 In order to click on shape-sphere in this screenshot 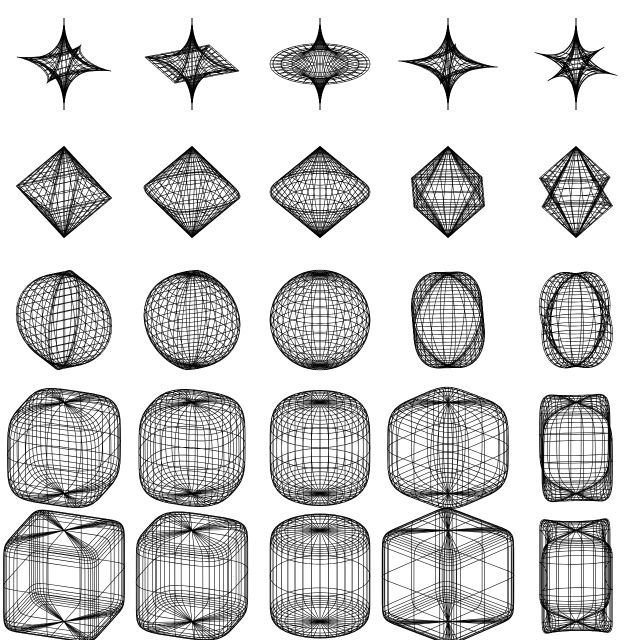, I will do `click(320, 320)`.